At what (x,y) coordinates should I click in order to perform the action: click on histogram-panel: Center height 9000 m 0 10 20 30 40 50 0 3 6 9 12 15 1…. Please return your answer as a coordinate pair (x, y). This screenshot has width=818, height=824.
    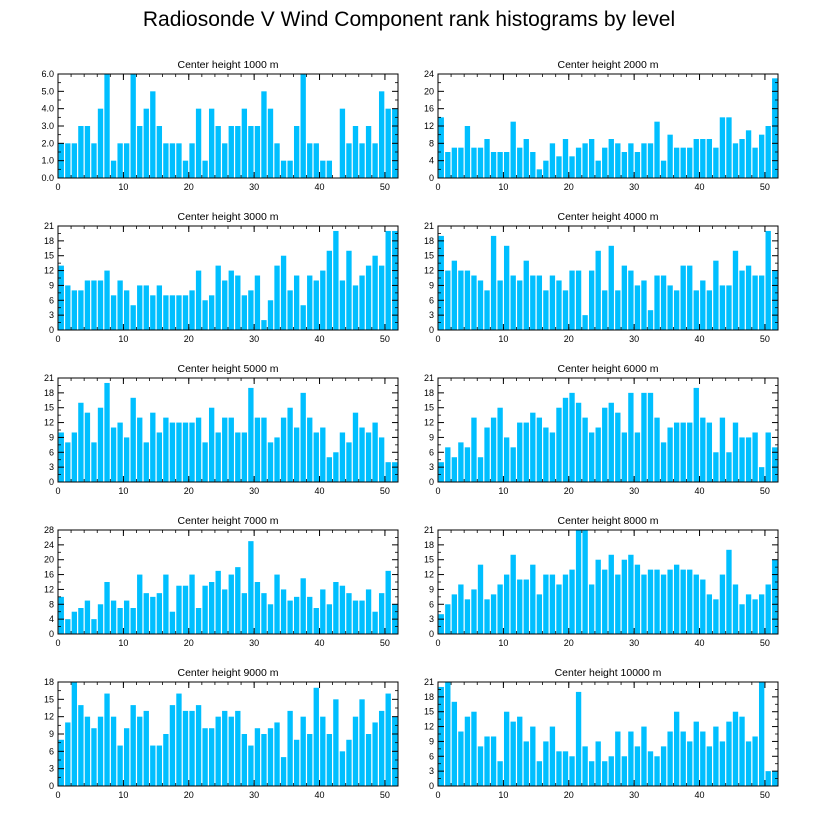
    Looking at the image, I should click on (221, 733).